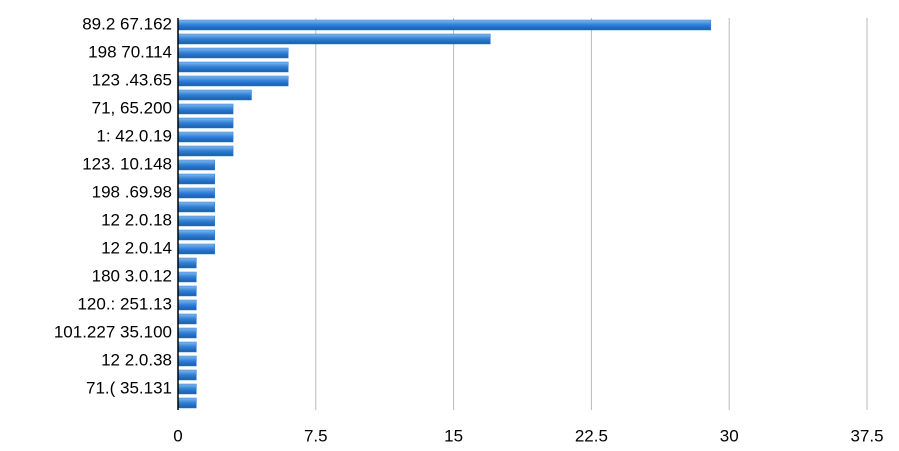 The width and height of the screenshot is (899, 451). I want to click on y-tick-label: 12 2.0.14, so click(136, 247).